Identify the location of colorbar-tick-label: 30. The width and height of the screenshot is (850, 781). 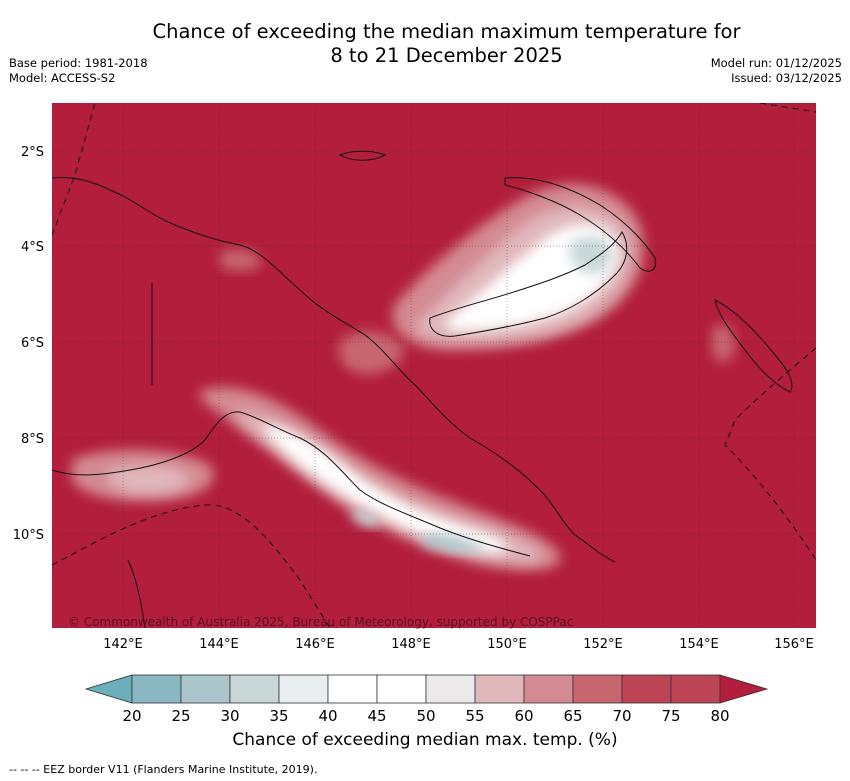
(229, 716).